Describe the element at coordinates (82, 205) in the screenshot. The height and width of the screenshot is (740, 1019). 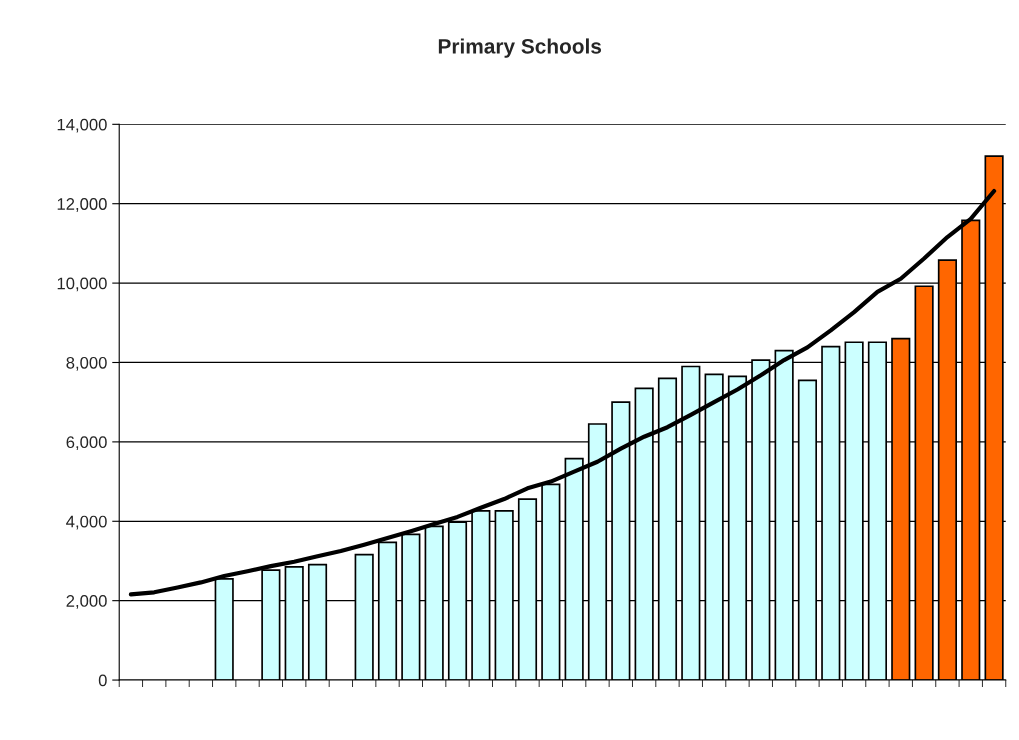
I see `y-tick-label: 12,000` at that location.